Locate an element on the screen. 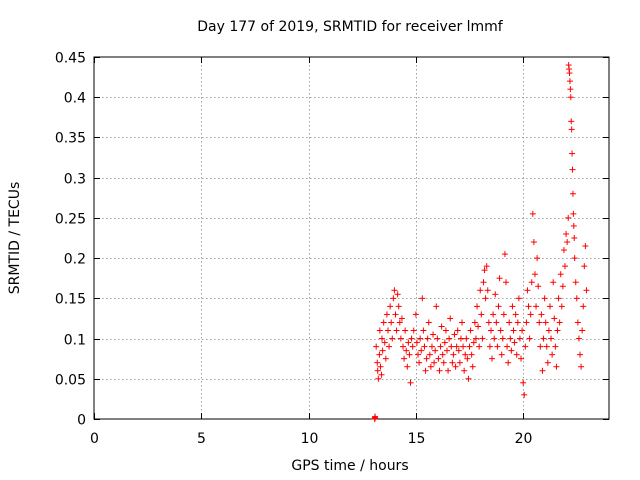  x-tick-label: 15 is located at coordinates (417, 439).